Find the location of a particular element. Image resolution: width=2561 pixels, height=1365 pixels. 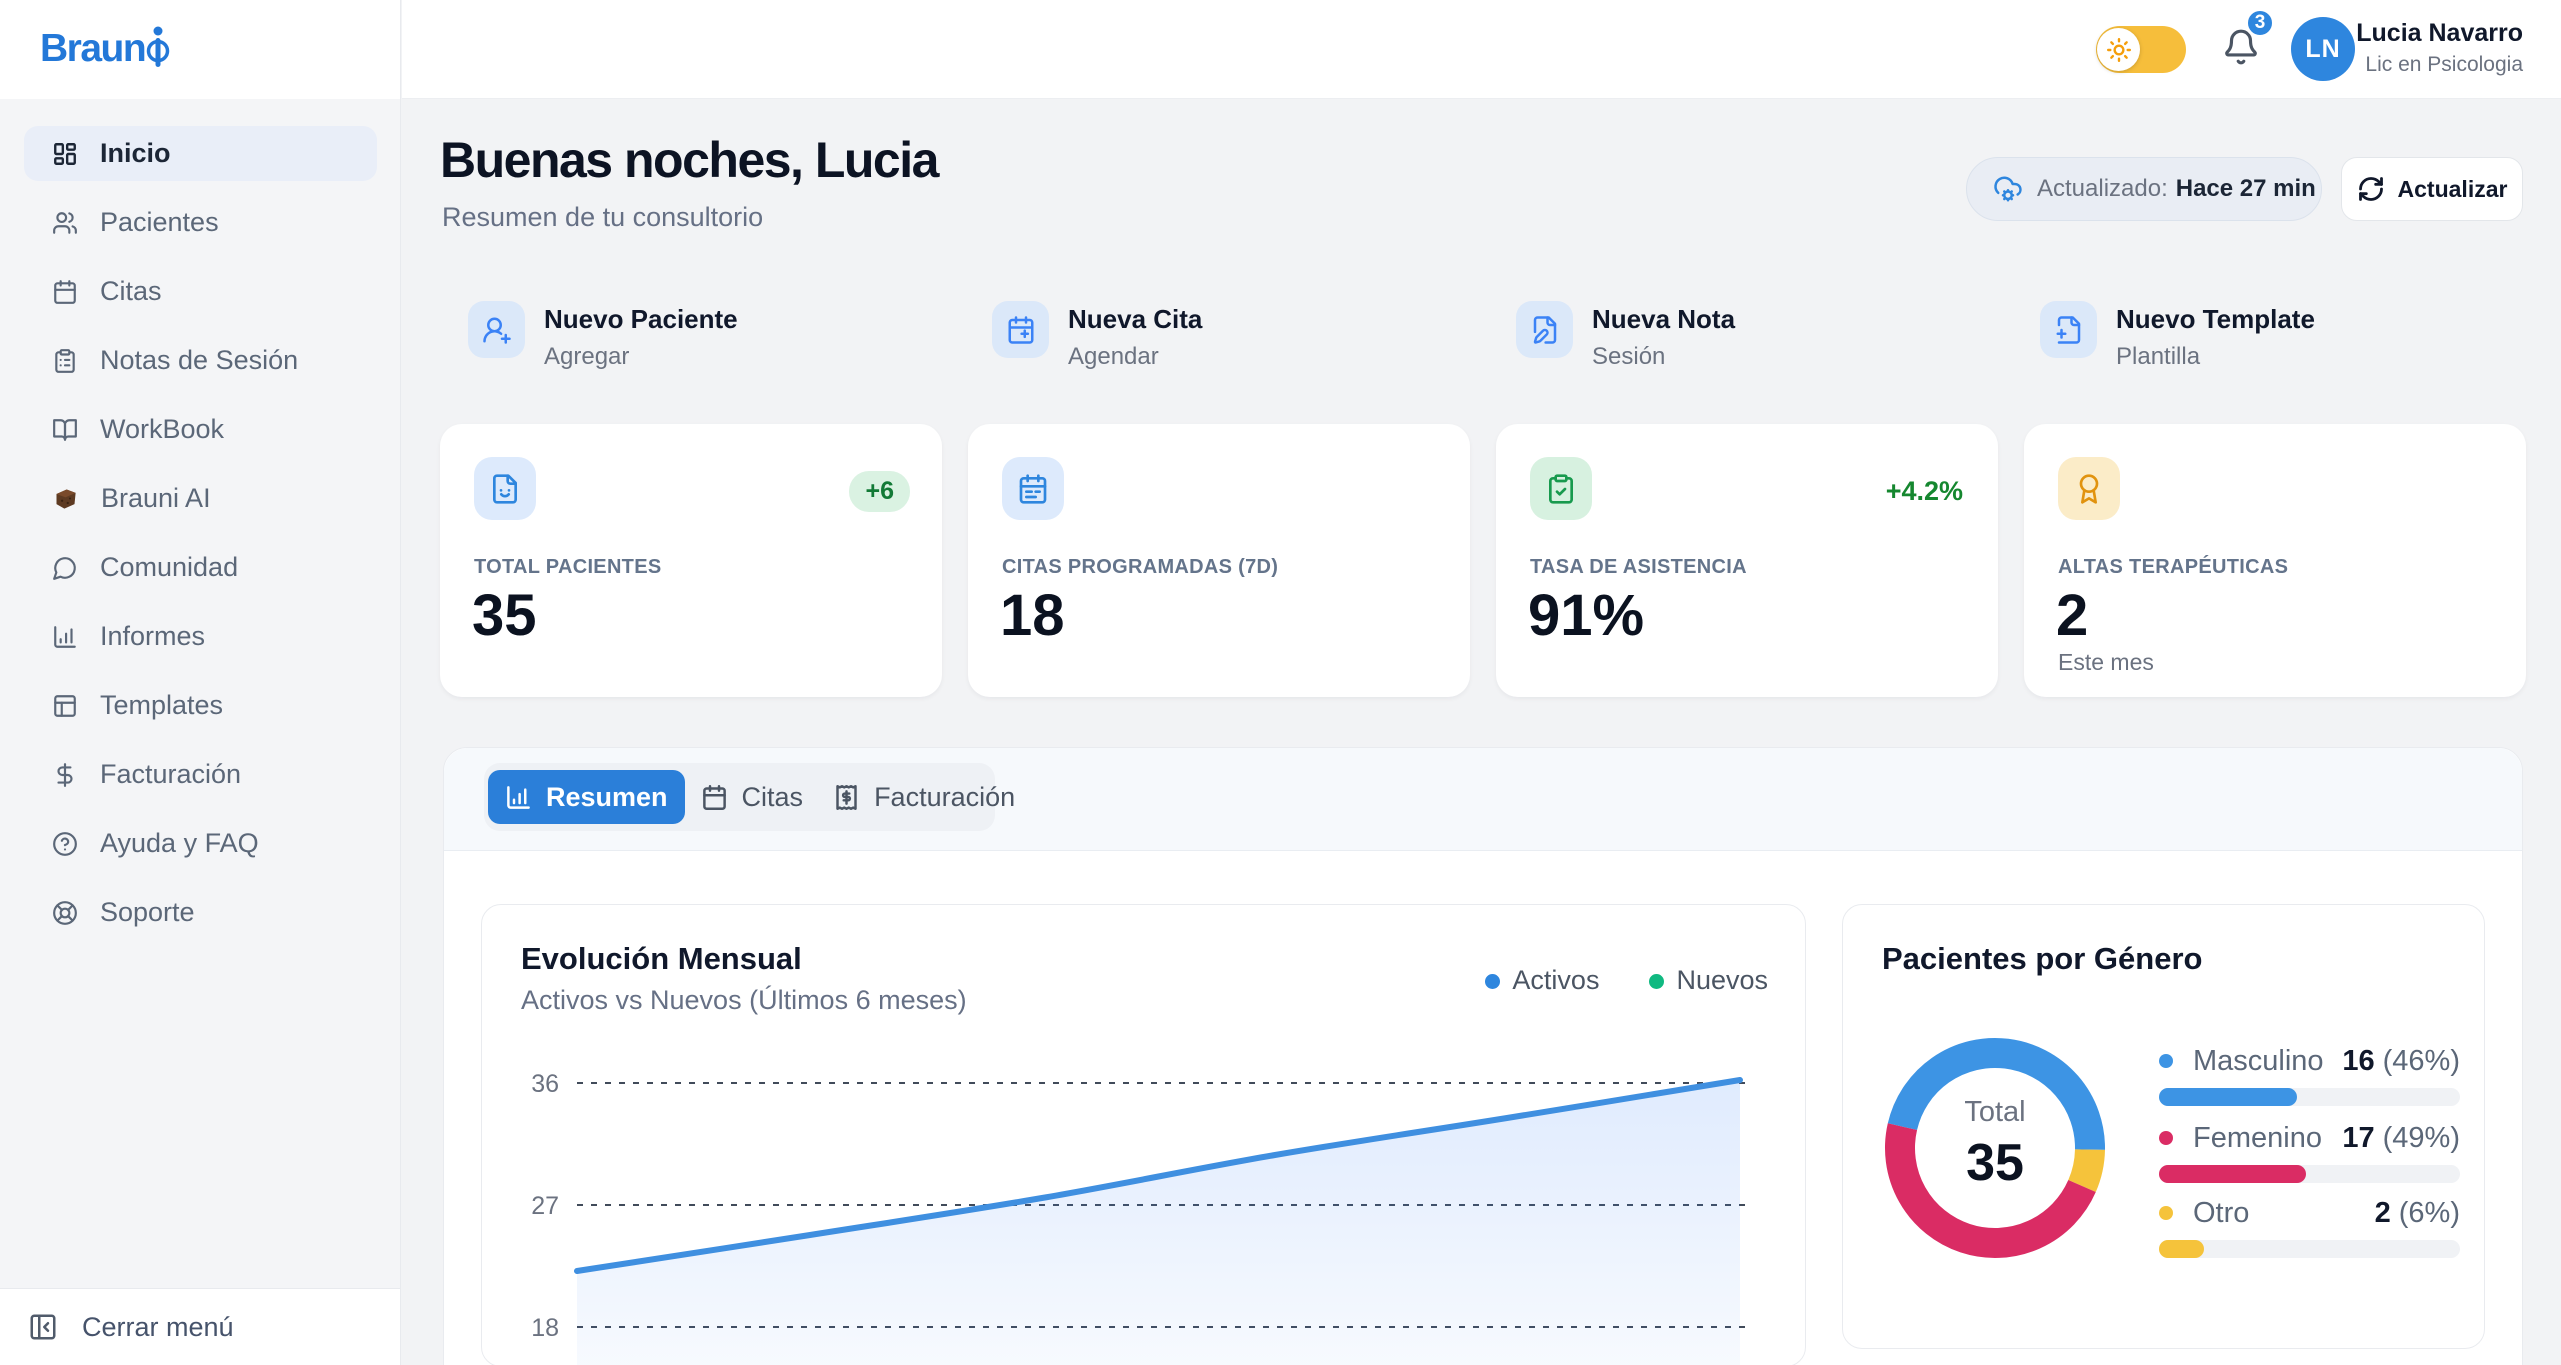

svg-text: 18 is located at coordinates (545, 1328).